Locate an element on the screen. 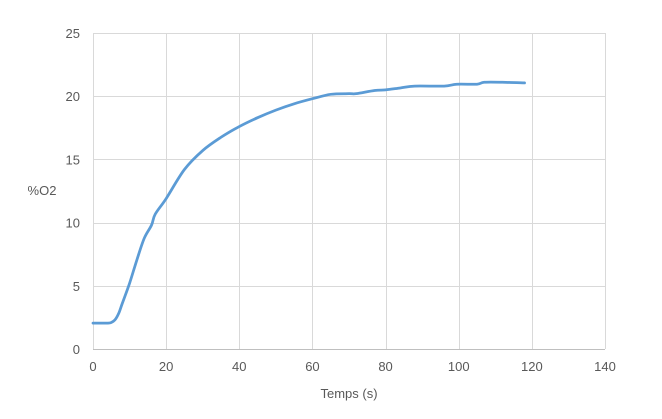 The height and width of the screenshot is (419, 662). y-tick-label: 10 is located at coordinates (73, 223).